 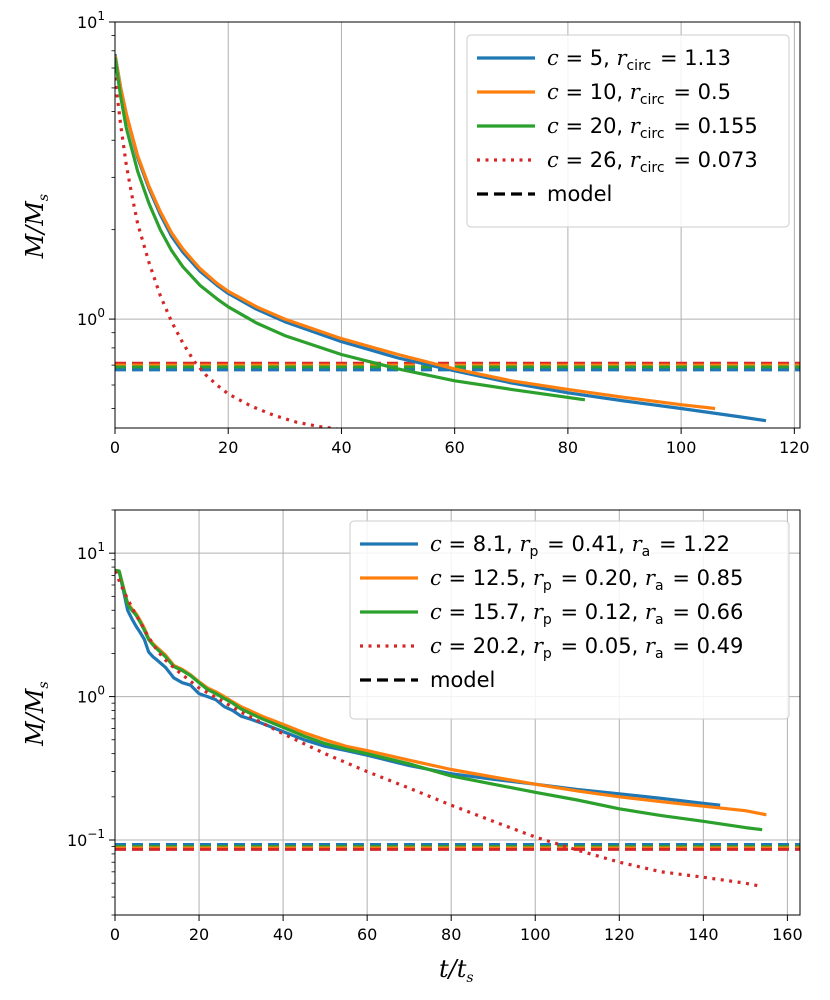 What do you see at coordinates (586, 648) in the screenshot?
I see `legend-entry-3: c = 20.2, rp = 0.05, ra = 0.49` at bounding box center [586, 648].